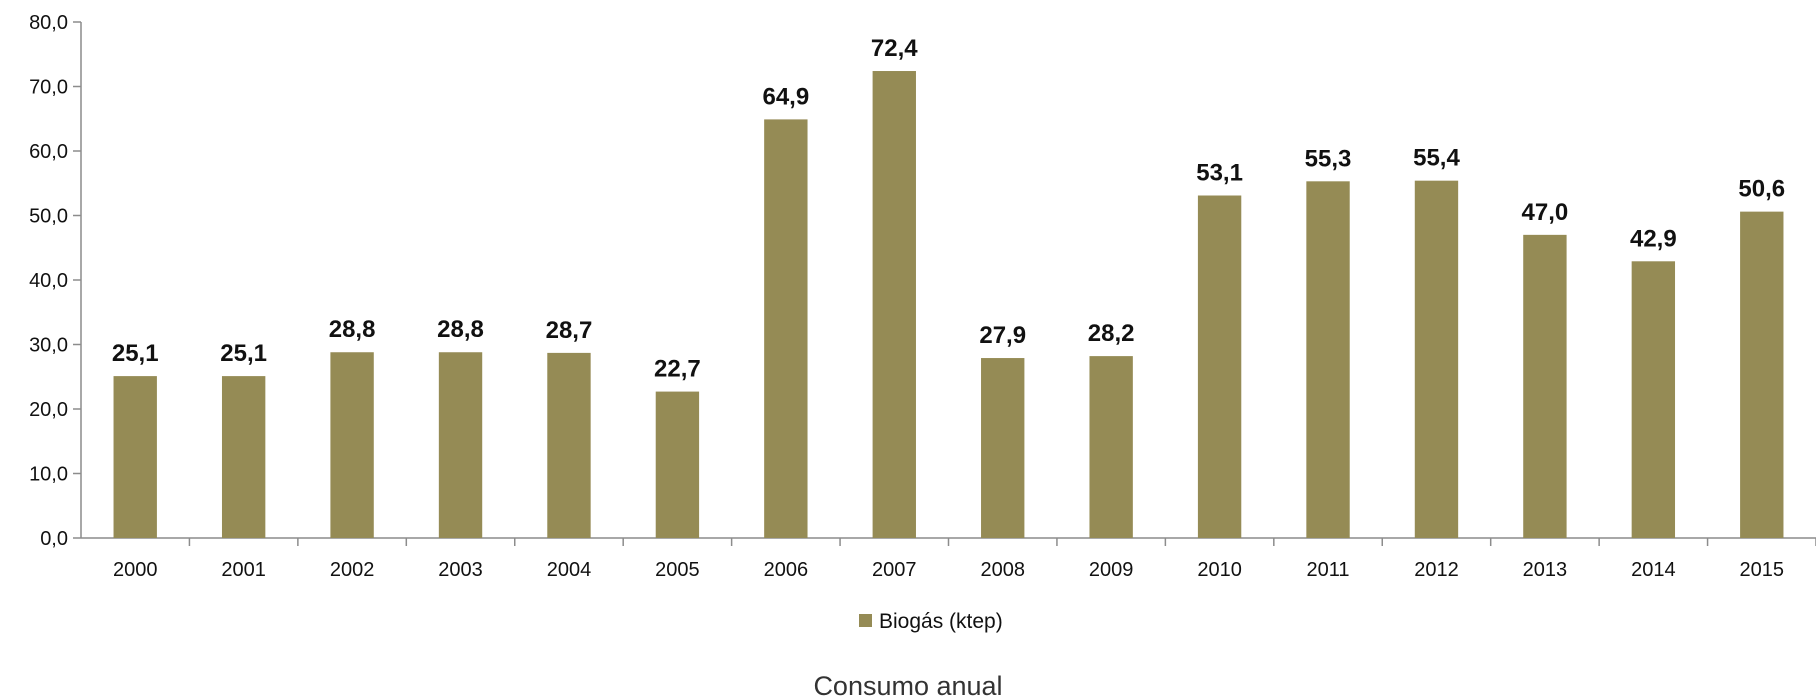  I want to click on data-label: 22,7, so click(677, 369).